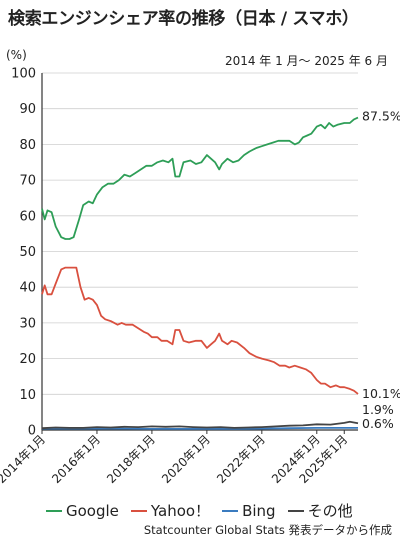 This screenshot has width=400, height=540. I want to click on x-tick-label-4: 2022年1月, so click(241, 459).